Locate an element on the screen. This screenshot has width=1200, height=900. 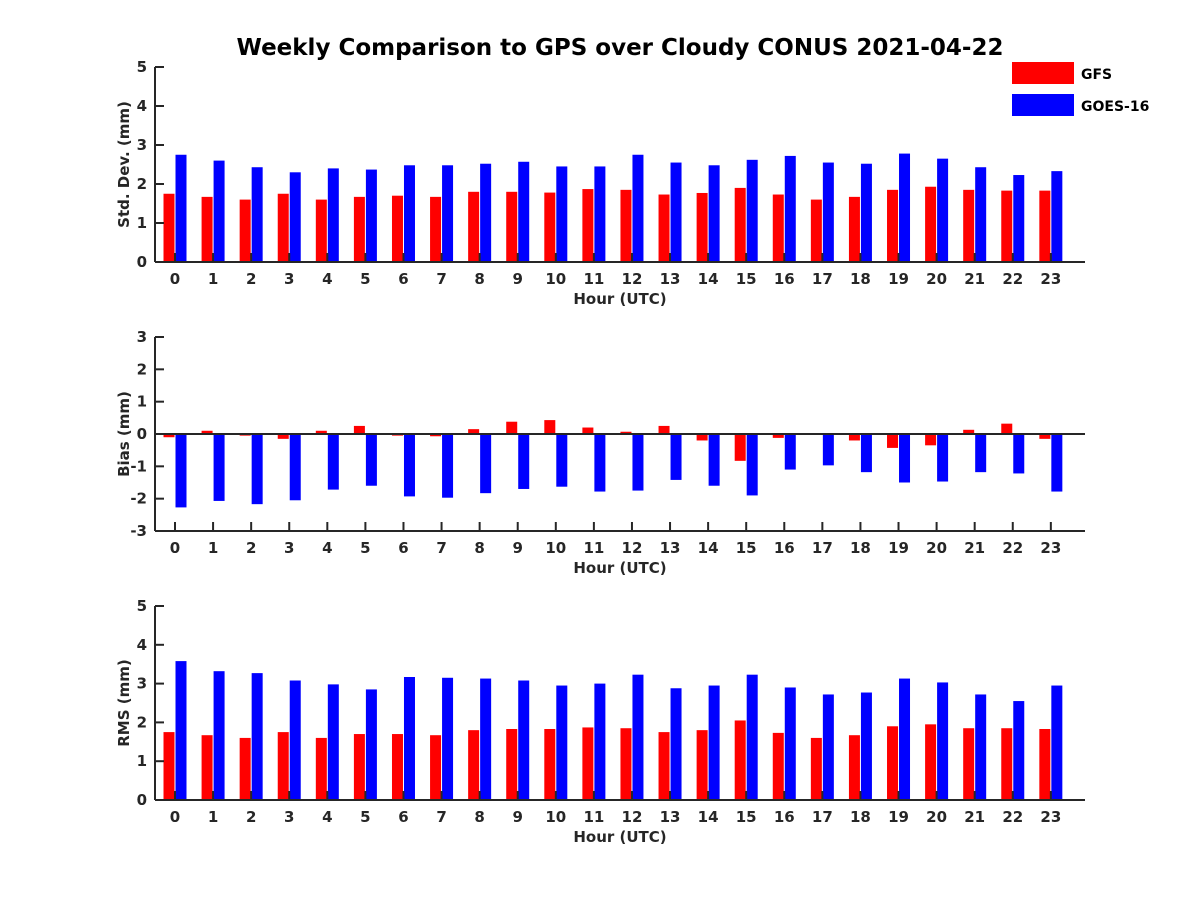
rms-xtick-label: 21 is located at coordinates (974, 817).